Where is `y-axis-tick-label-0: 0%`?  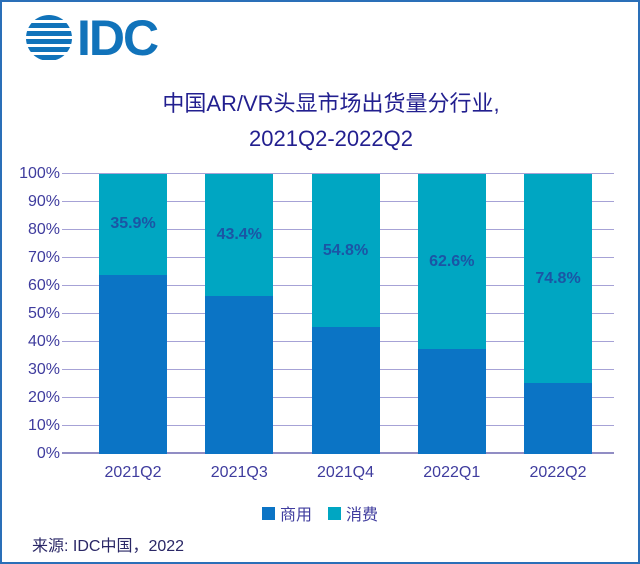 y-axis-tick-label-0: 0% is located at coordinates (48, 453).